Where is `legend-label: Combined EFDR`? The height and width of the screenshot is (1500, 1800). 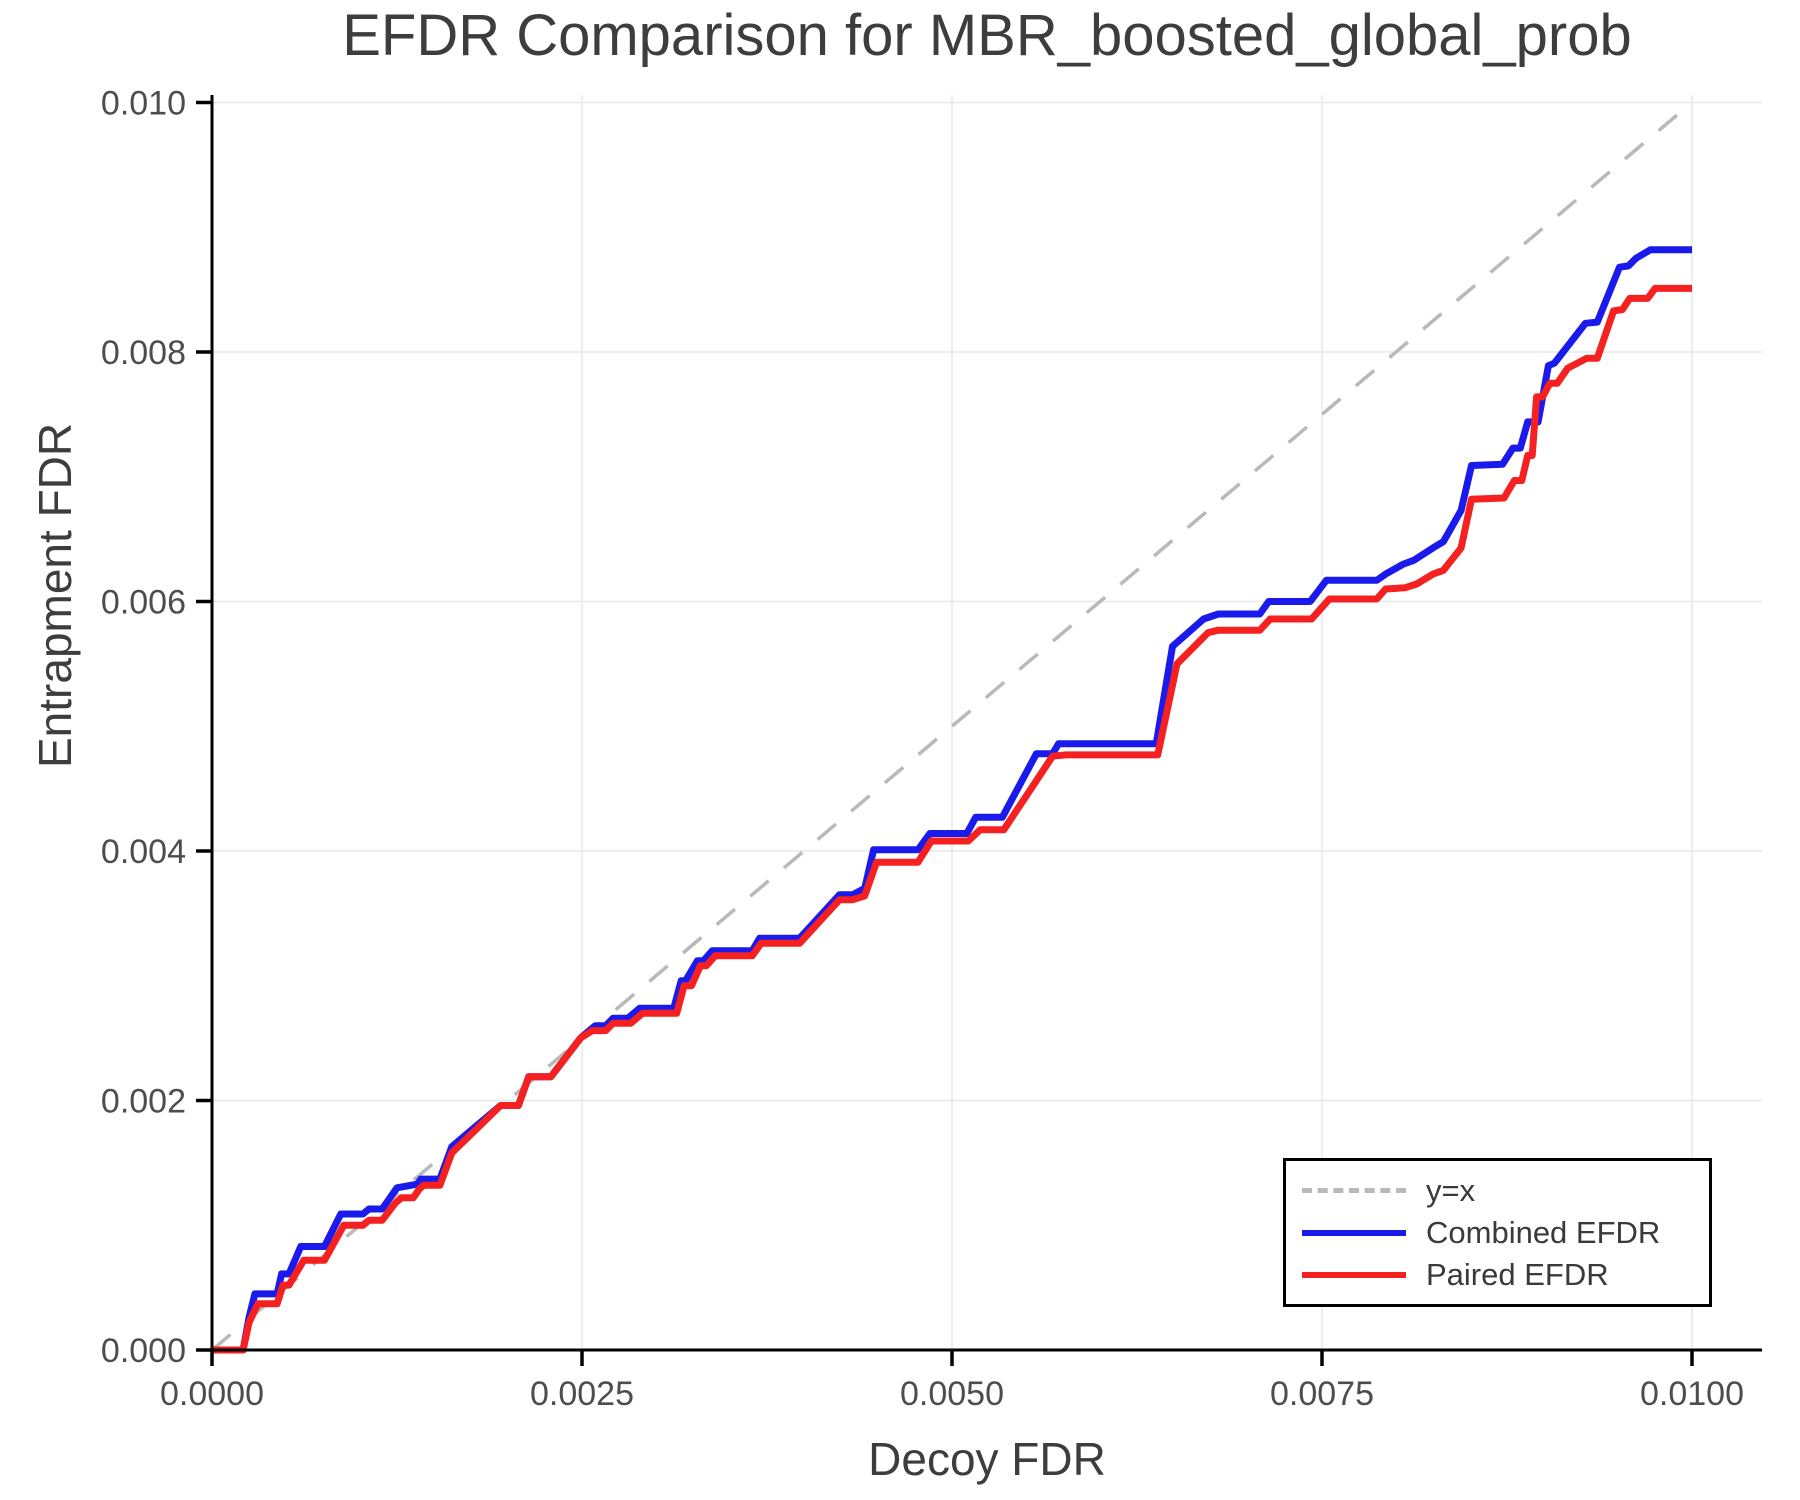
legend-label: Combined EFDR is located at coordinates (1543, 1232).